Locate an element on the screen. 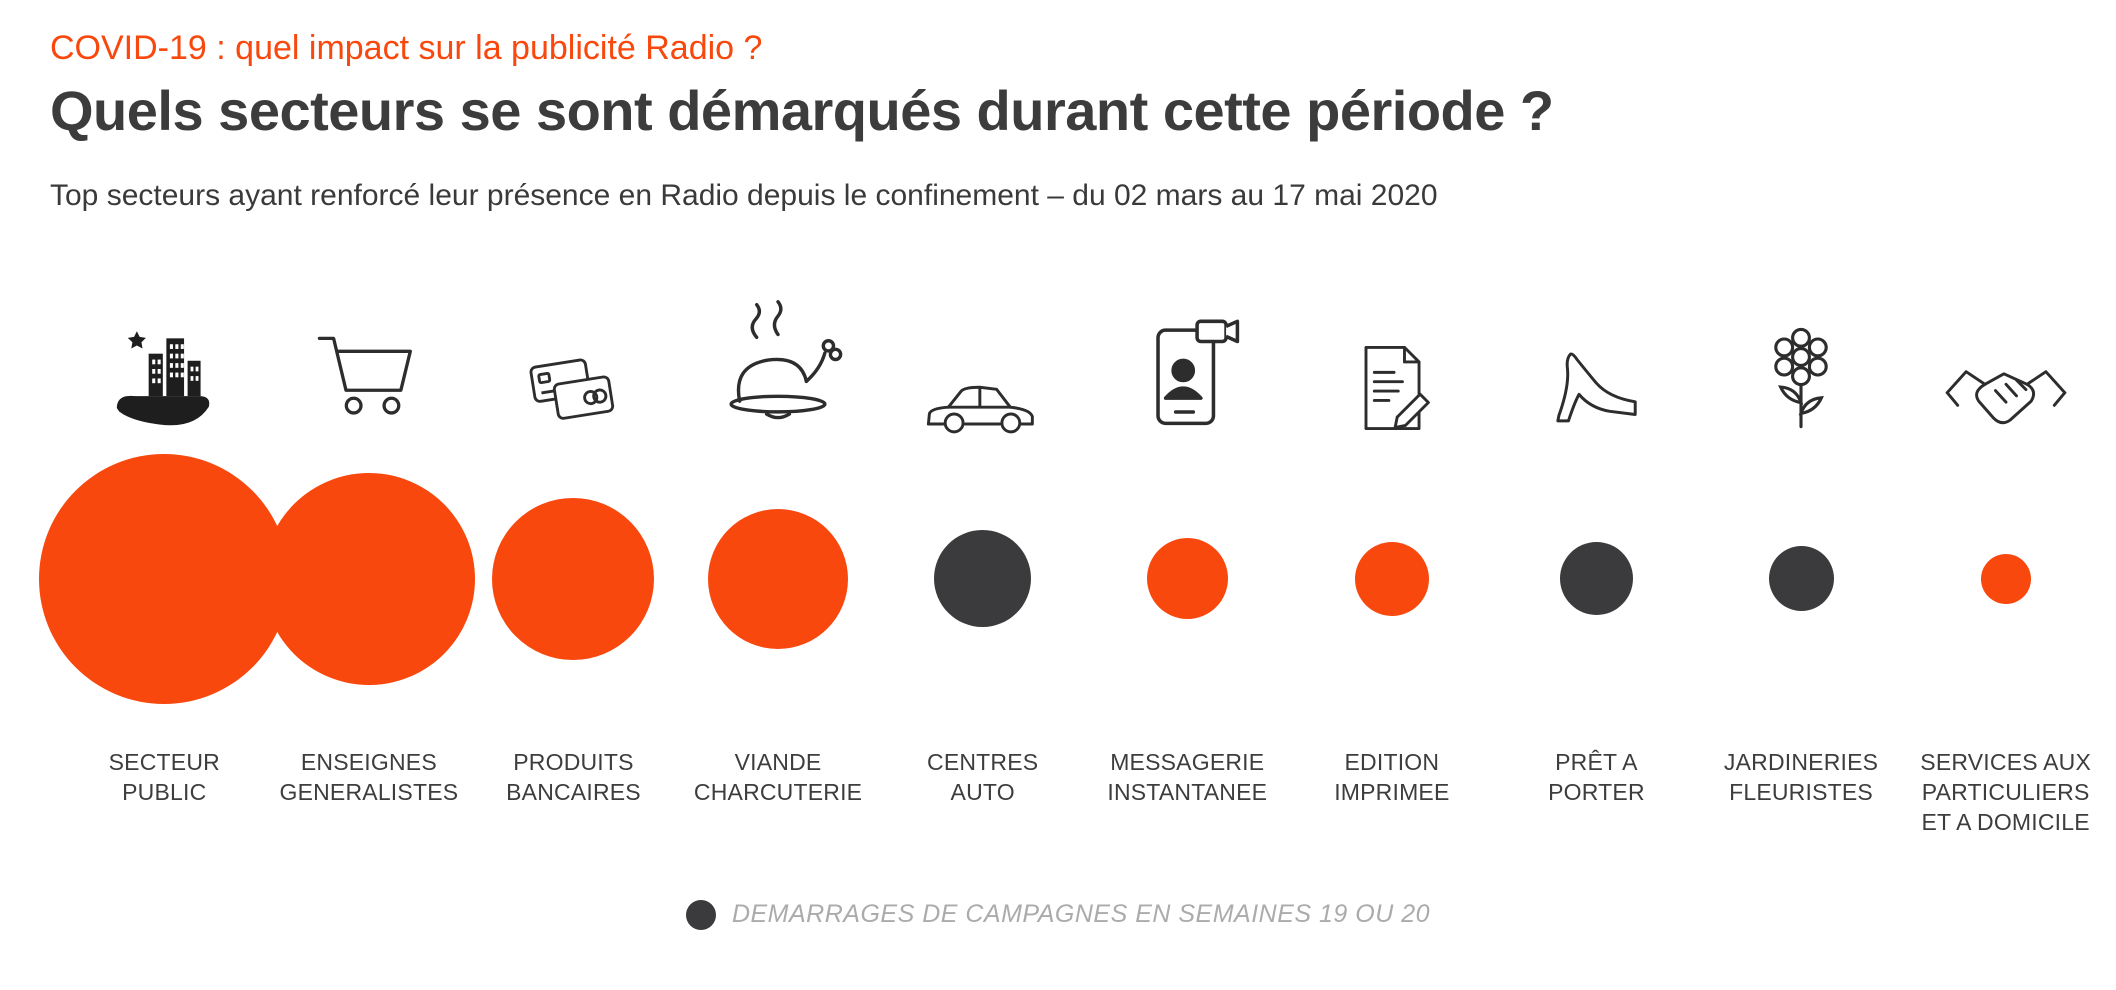 This screenshot has height=990, width=2116. sector-viande-charcuterie: VIANDE CHARCUTERIE is located at coordinates (778, 555).